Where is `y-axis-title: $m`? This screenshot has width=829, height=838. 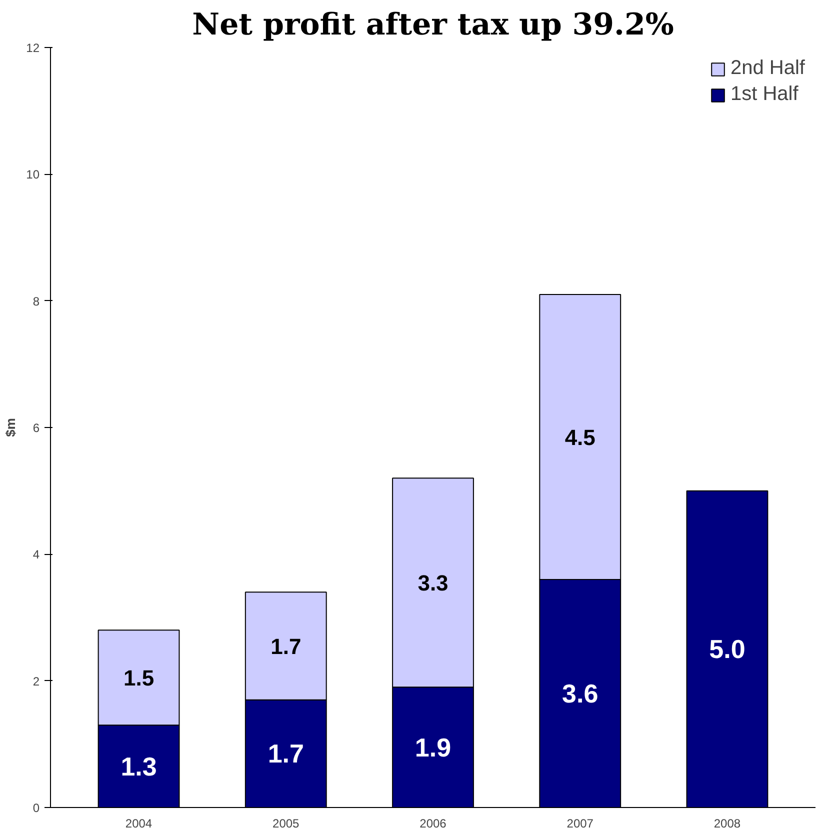 y-axis-title: $m is located at coordinates (10, 427).